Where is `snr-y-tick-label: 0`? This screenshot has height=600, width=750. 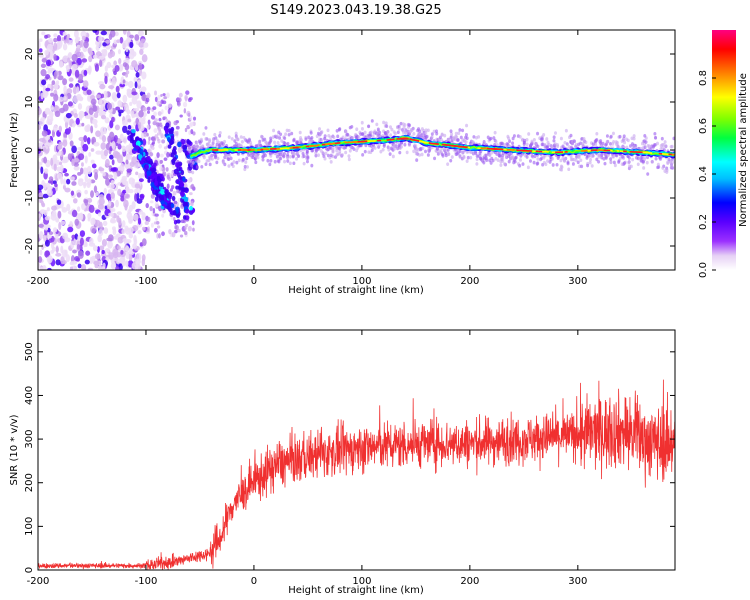 snr-y-tick-label: 0 is located at coordinates (29, 570).